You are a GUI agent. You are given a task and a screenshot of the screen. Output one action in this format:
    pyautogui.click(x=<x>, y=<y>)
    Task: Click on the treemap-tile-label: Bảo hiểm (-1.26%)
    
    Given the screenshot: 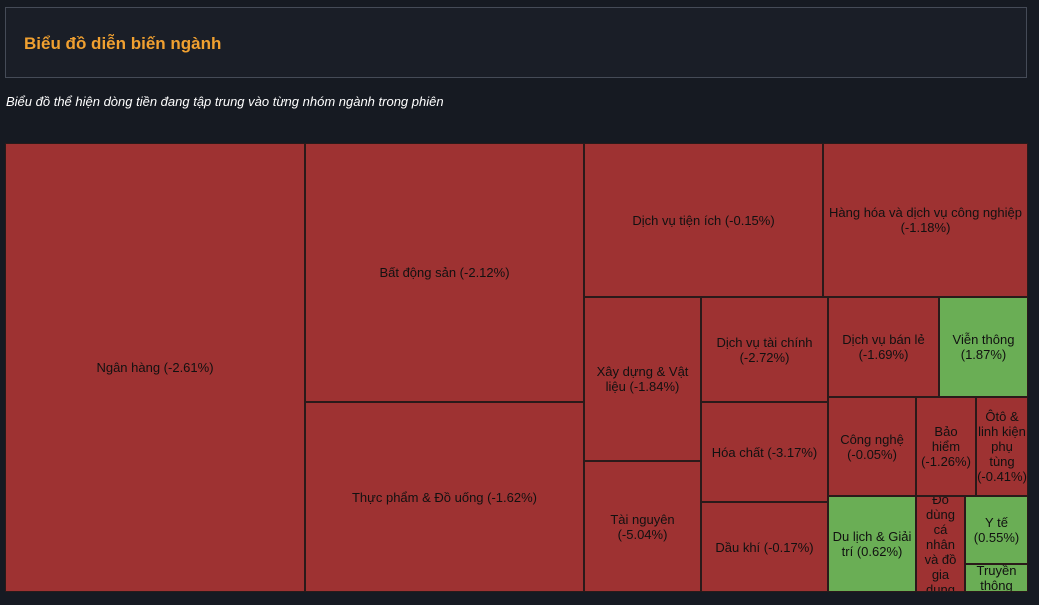 What is the action you would take?
    pyautogui.click(x=946, y=446)
    